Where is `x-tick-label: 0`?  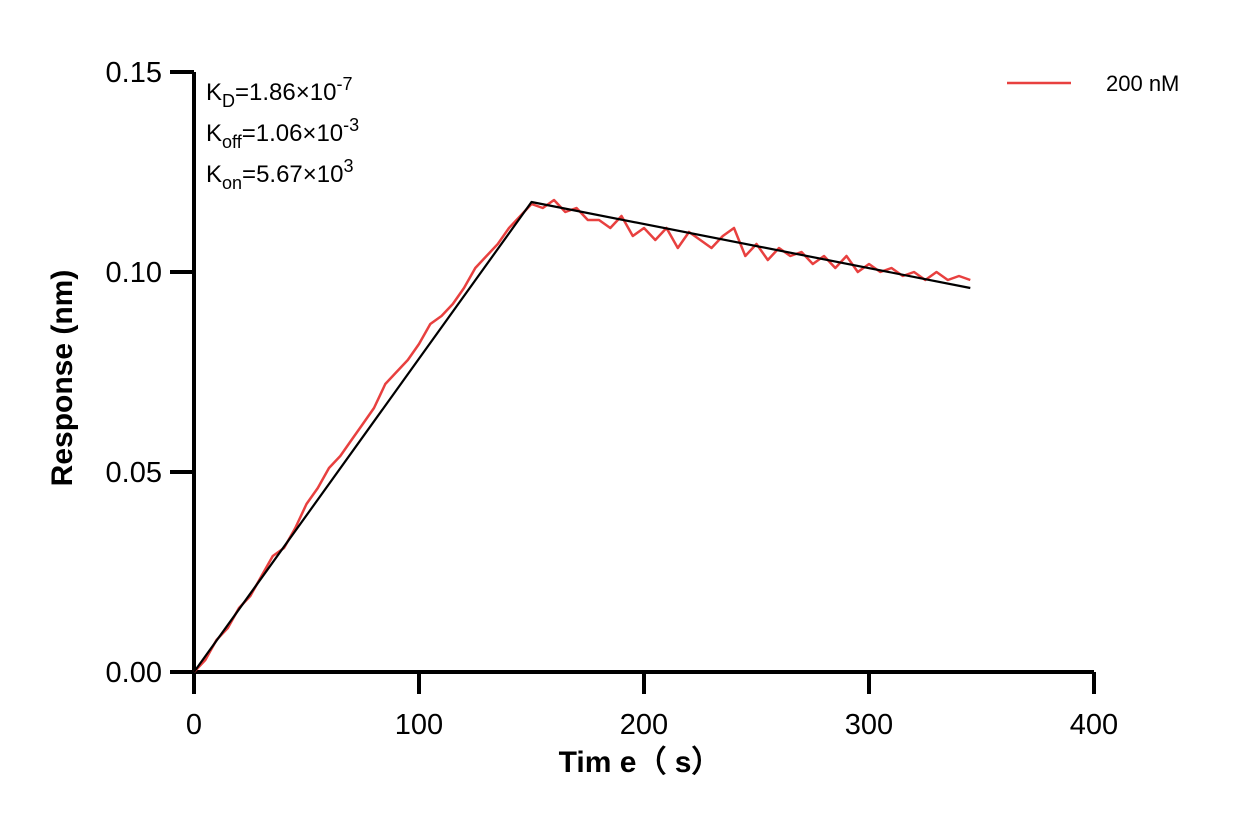
x-tick-label: 0 is located at coordinates (194, 725).